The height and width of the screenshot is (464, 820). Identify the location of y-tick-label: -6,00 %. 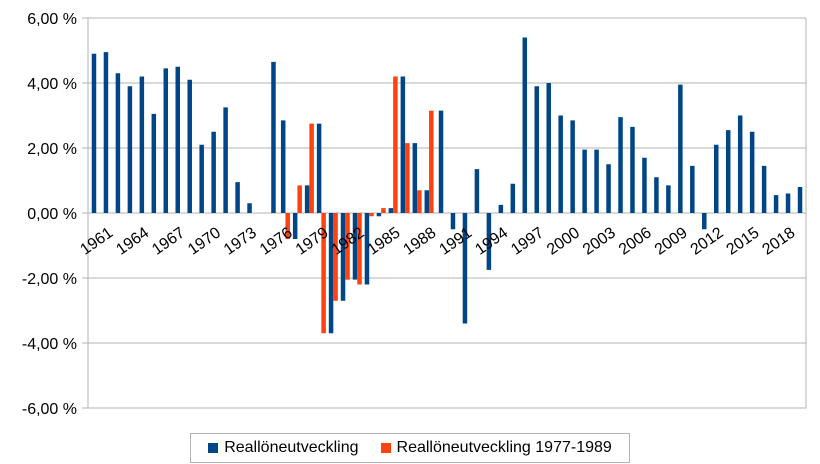
(49, 409).